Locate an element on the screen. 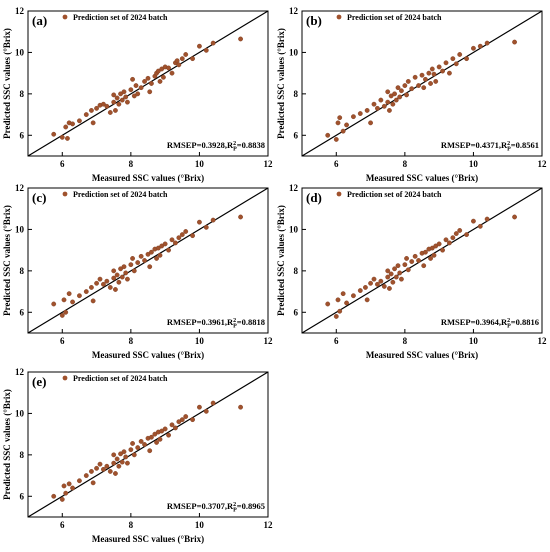 The height and width of the screenshot is (552, 550). legend-label: Prediction set of 2024 batch is located at coordinates (120, 378).